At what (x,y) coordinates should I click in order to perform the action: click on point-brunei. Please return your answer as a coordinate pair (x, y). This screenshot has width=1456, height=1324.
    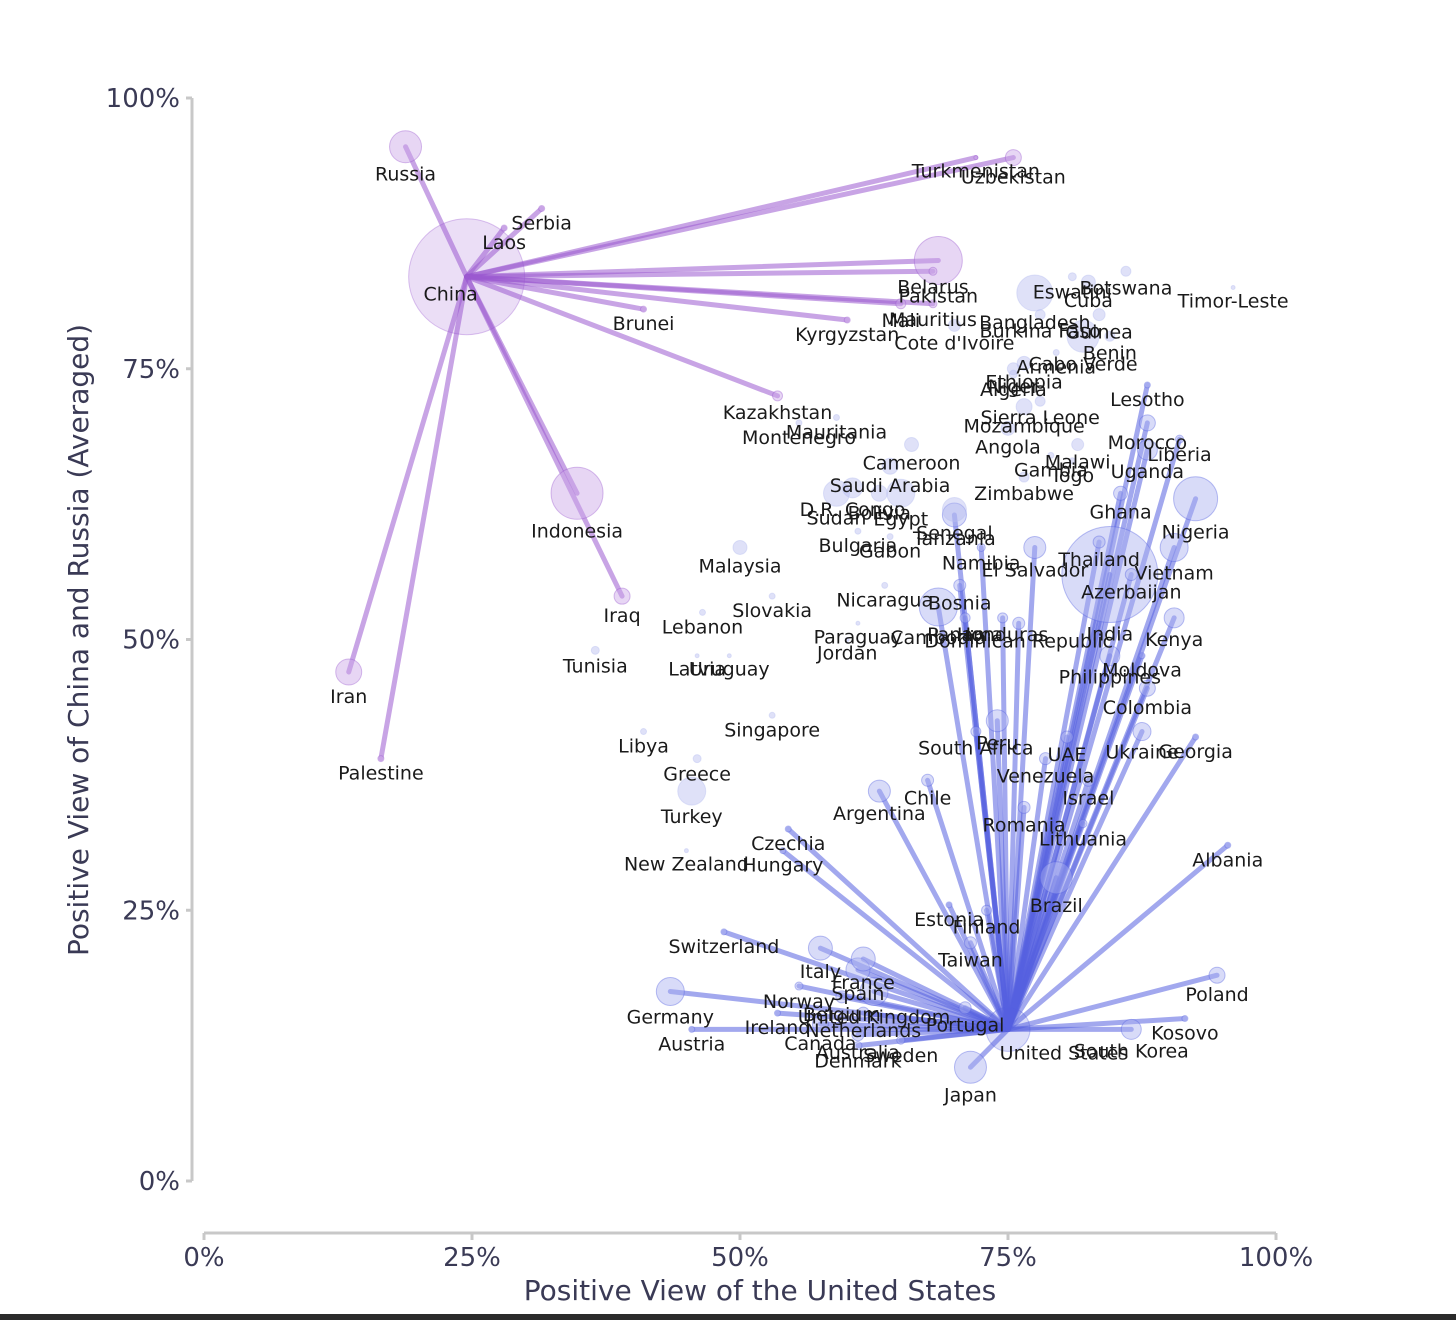
    Looking at the image, I should click on (644, 309).